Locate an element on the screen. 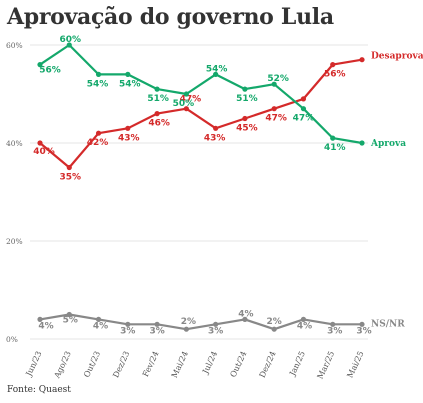 This screenshot has height=403, width=423. x-tick-label: Dez/23 is located at coordinates (121, 364).